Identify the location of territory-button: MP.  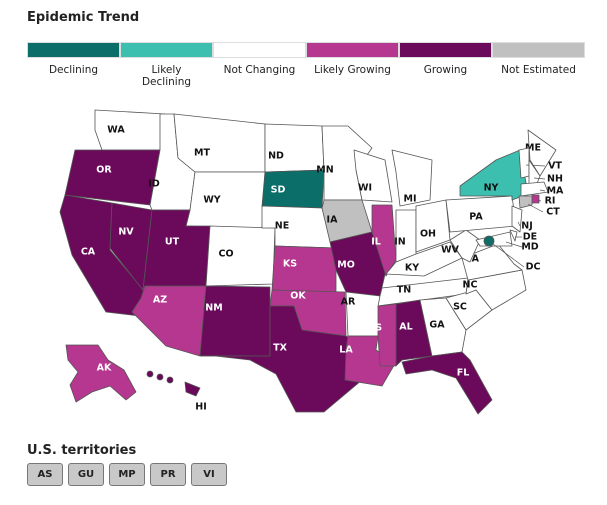
(127, 474).